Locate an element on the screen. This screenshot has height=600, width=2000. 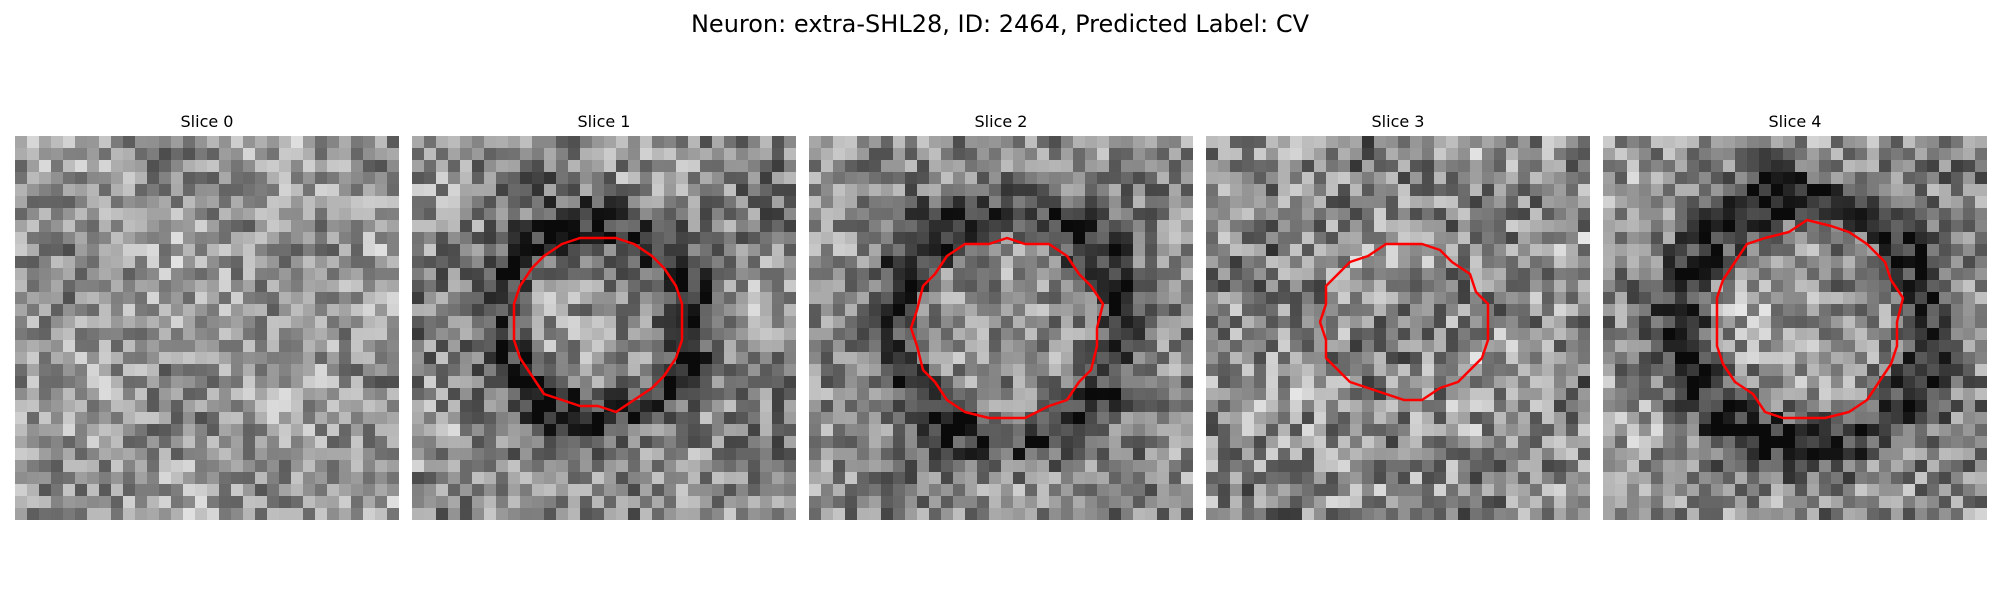
slice-title-4: Slice 4 is located at coordinates (1795, 121).